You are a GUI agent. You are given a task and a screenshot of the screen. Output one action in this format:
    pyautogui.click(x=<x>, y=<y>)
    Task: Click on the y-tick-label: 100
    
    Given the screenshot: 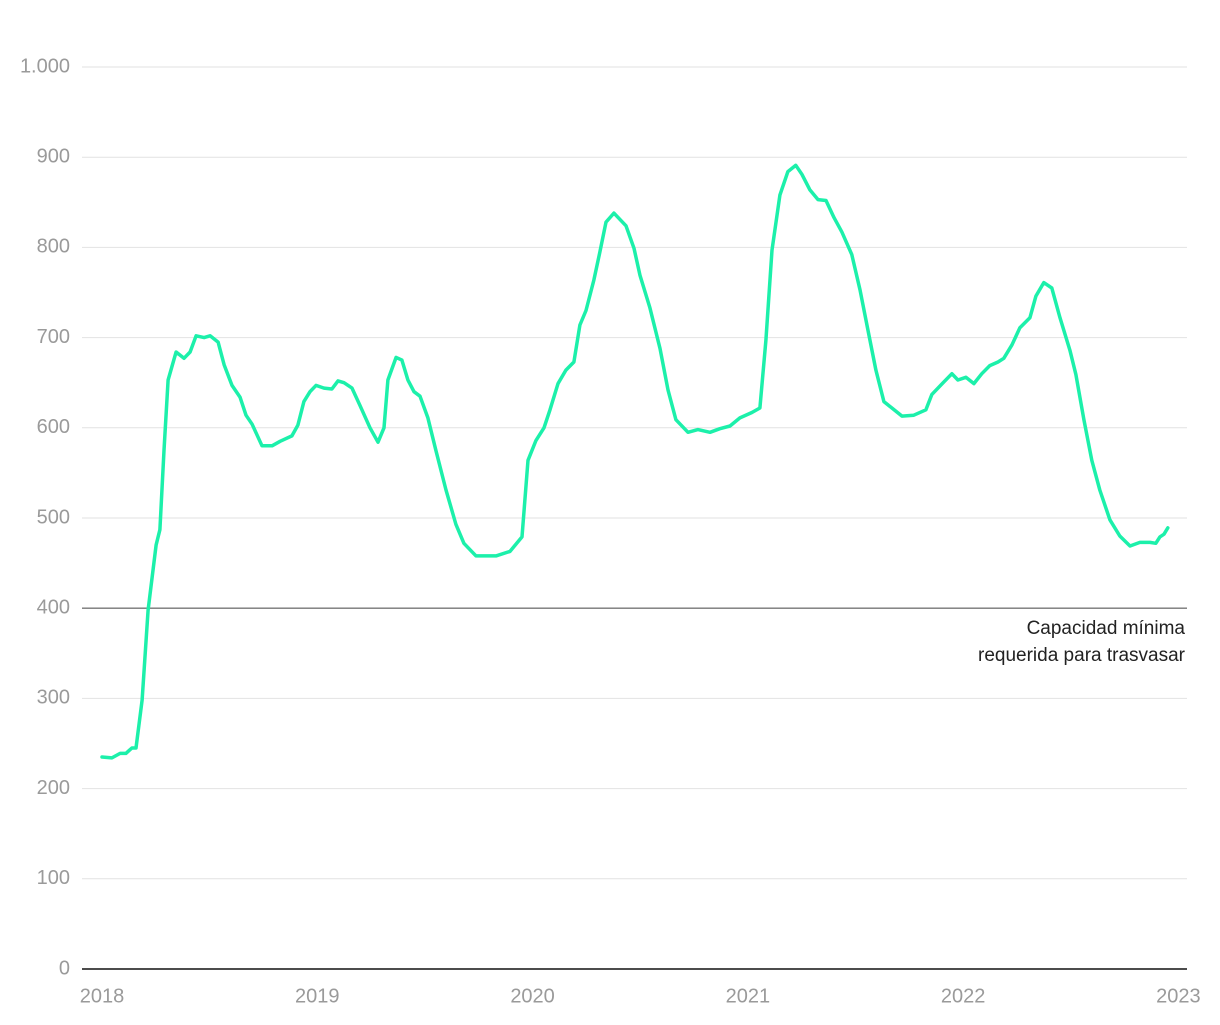 What is the action you would take?
    pyautogui.click(x=53, y=878)
    